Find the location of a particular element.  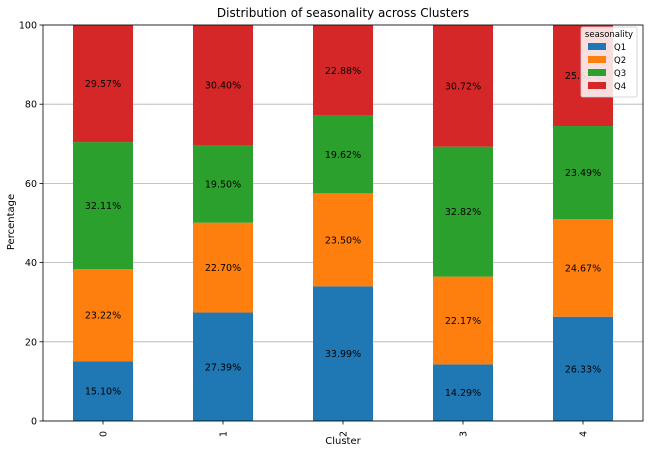

y-axis: 0 20 40 60 80 100 is located at coordinates (31, 224).